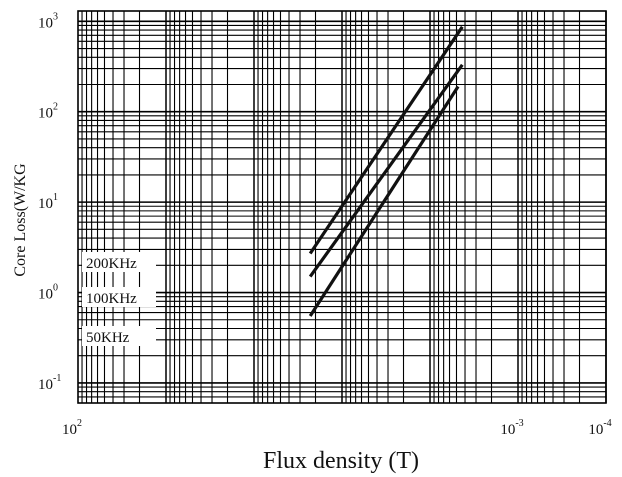  I want to click on y-tick-labels: 10⁻¹ 10⁰ 10¹ 10² 10³, so click(49, 202).